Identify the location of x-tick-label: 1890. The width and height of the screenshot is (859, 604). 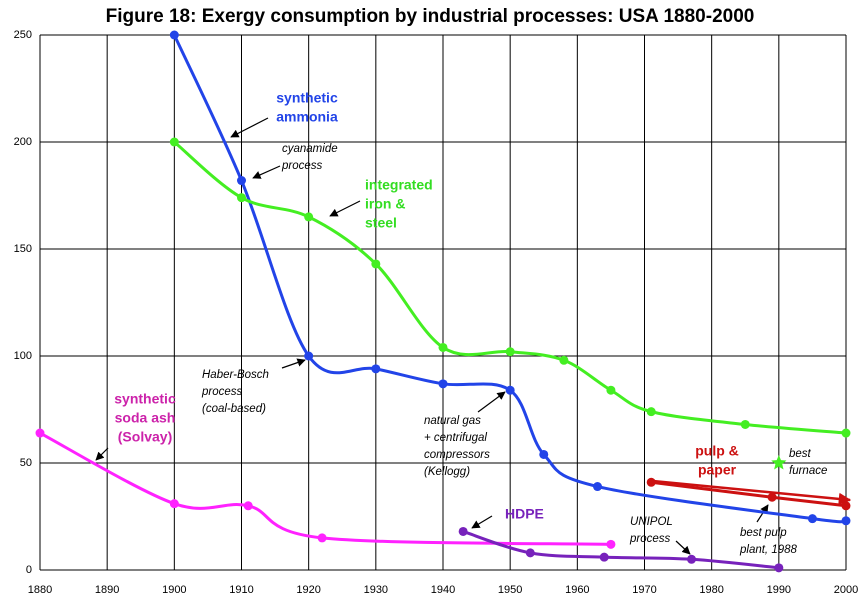
(107, 590).